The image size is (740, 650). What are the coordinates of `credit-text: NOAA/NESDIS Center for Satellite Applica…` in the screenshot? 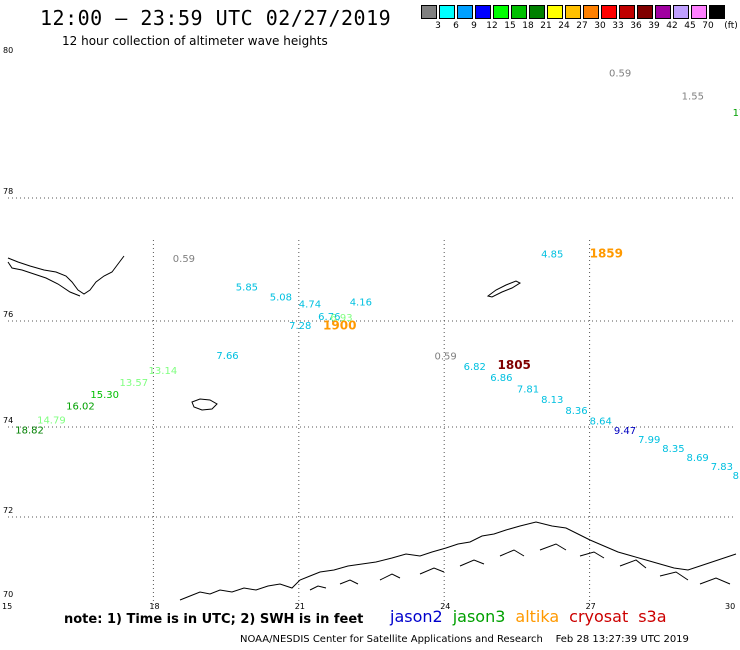 It's located at (391, 639).